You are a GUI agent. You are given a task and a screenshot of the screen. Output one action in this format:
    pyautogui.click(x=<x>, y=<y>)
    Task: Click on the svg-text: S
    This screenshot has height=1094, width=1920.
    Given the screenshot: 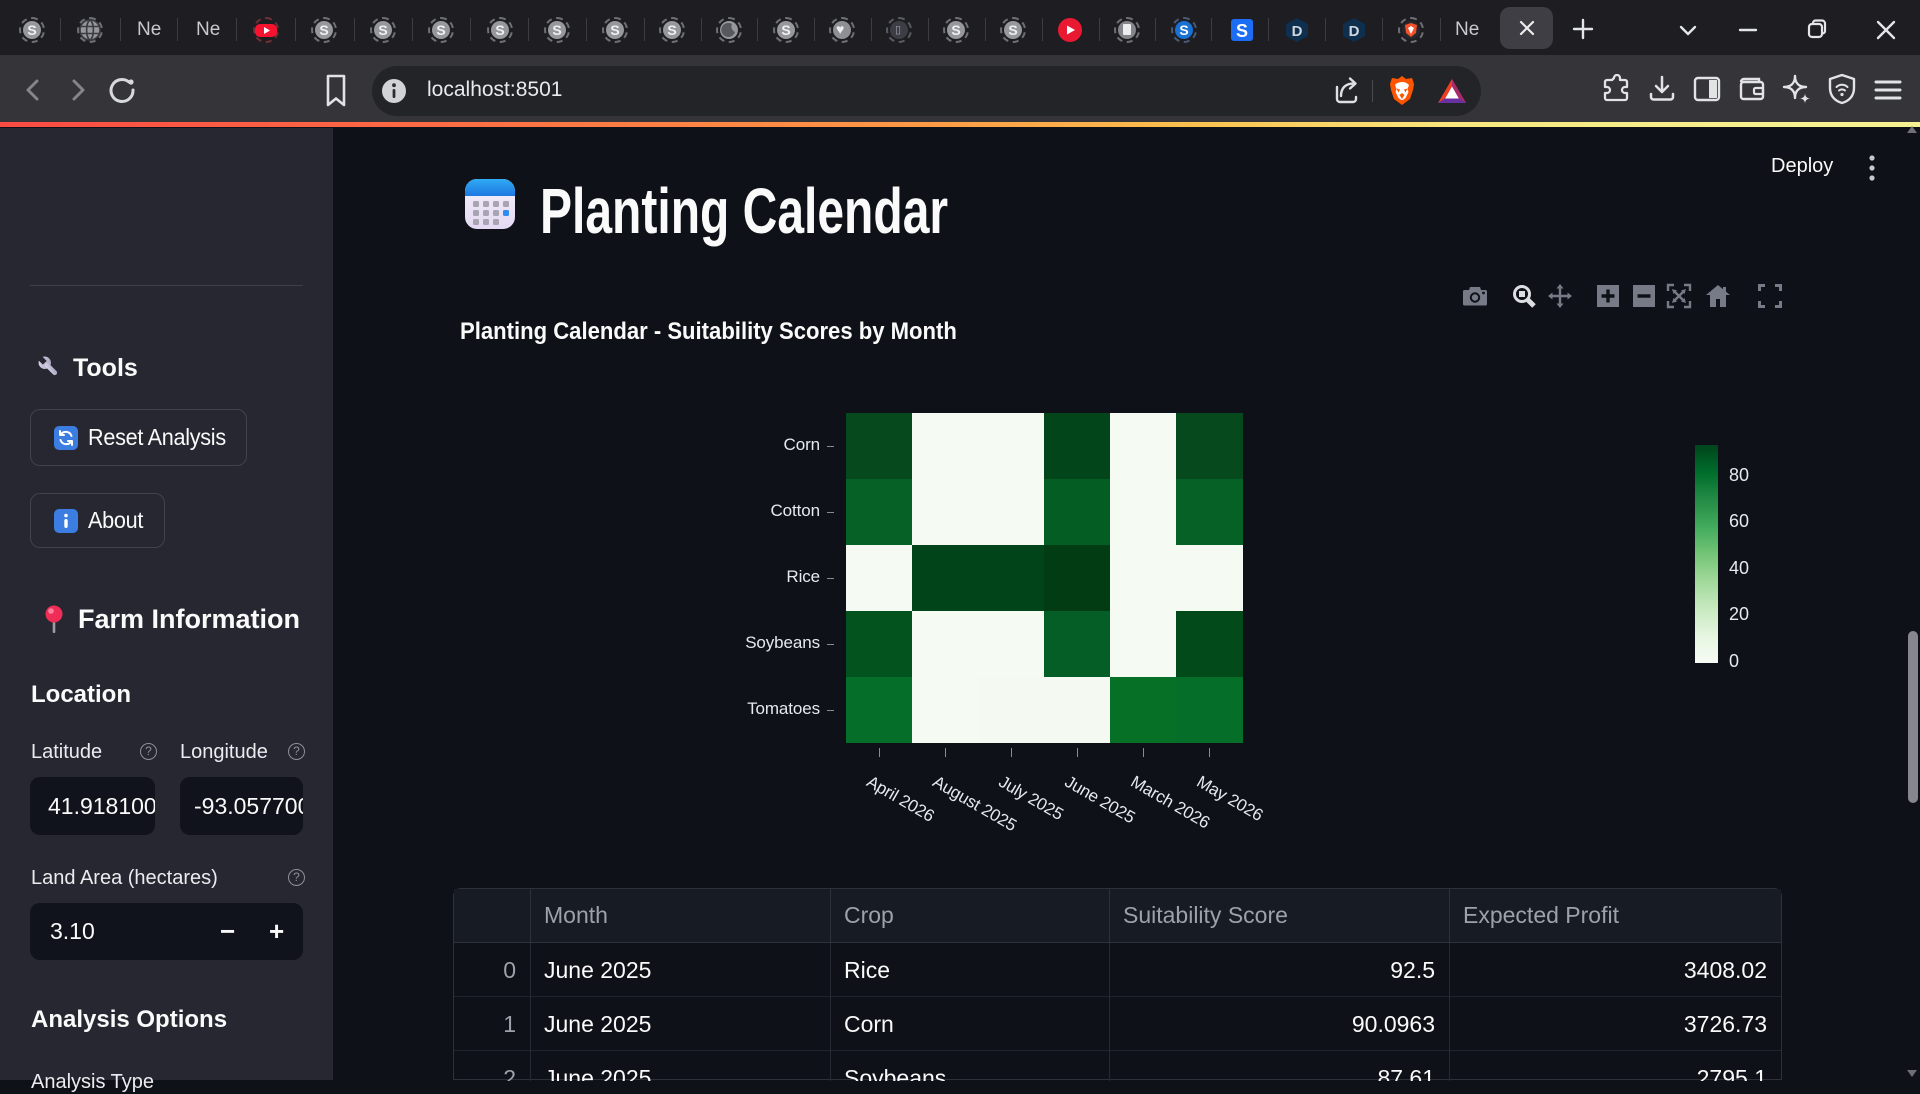 What is the action you would take?
    pyautogui.click(x=1242, y=31)
    